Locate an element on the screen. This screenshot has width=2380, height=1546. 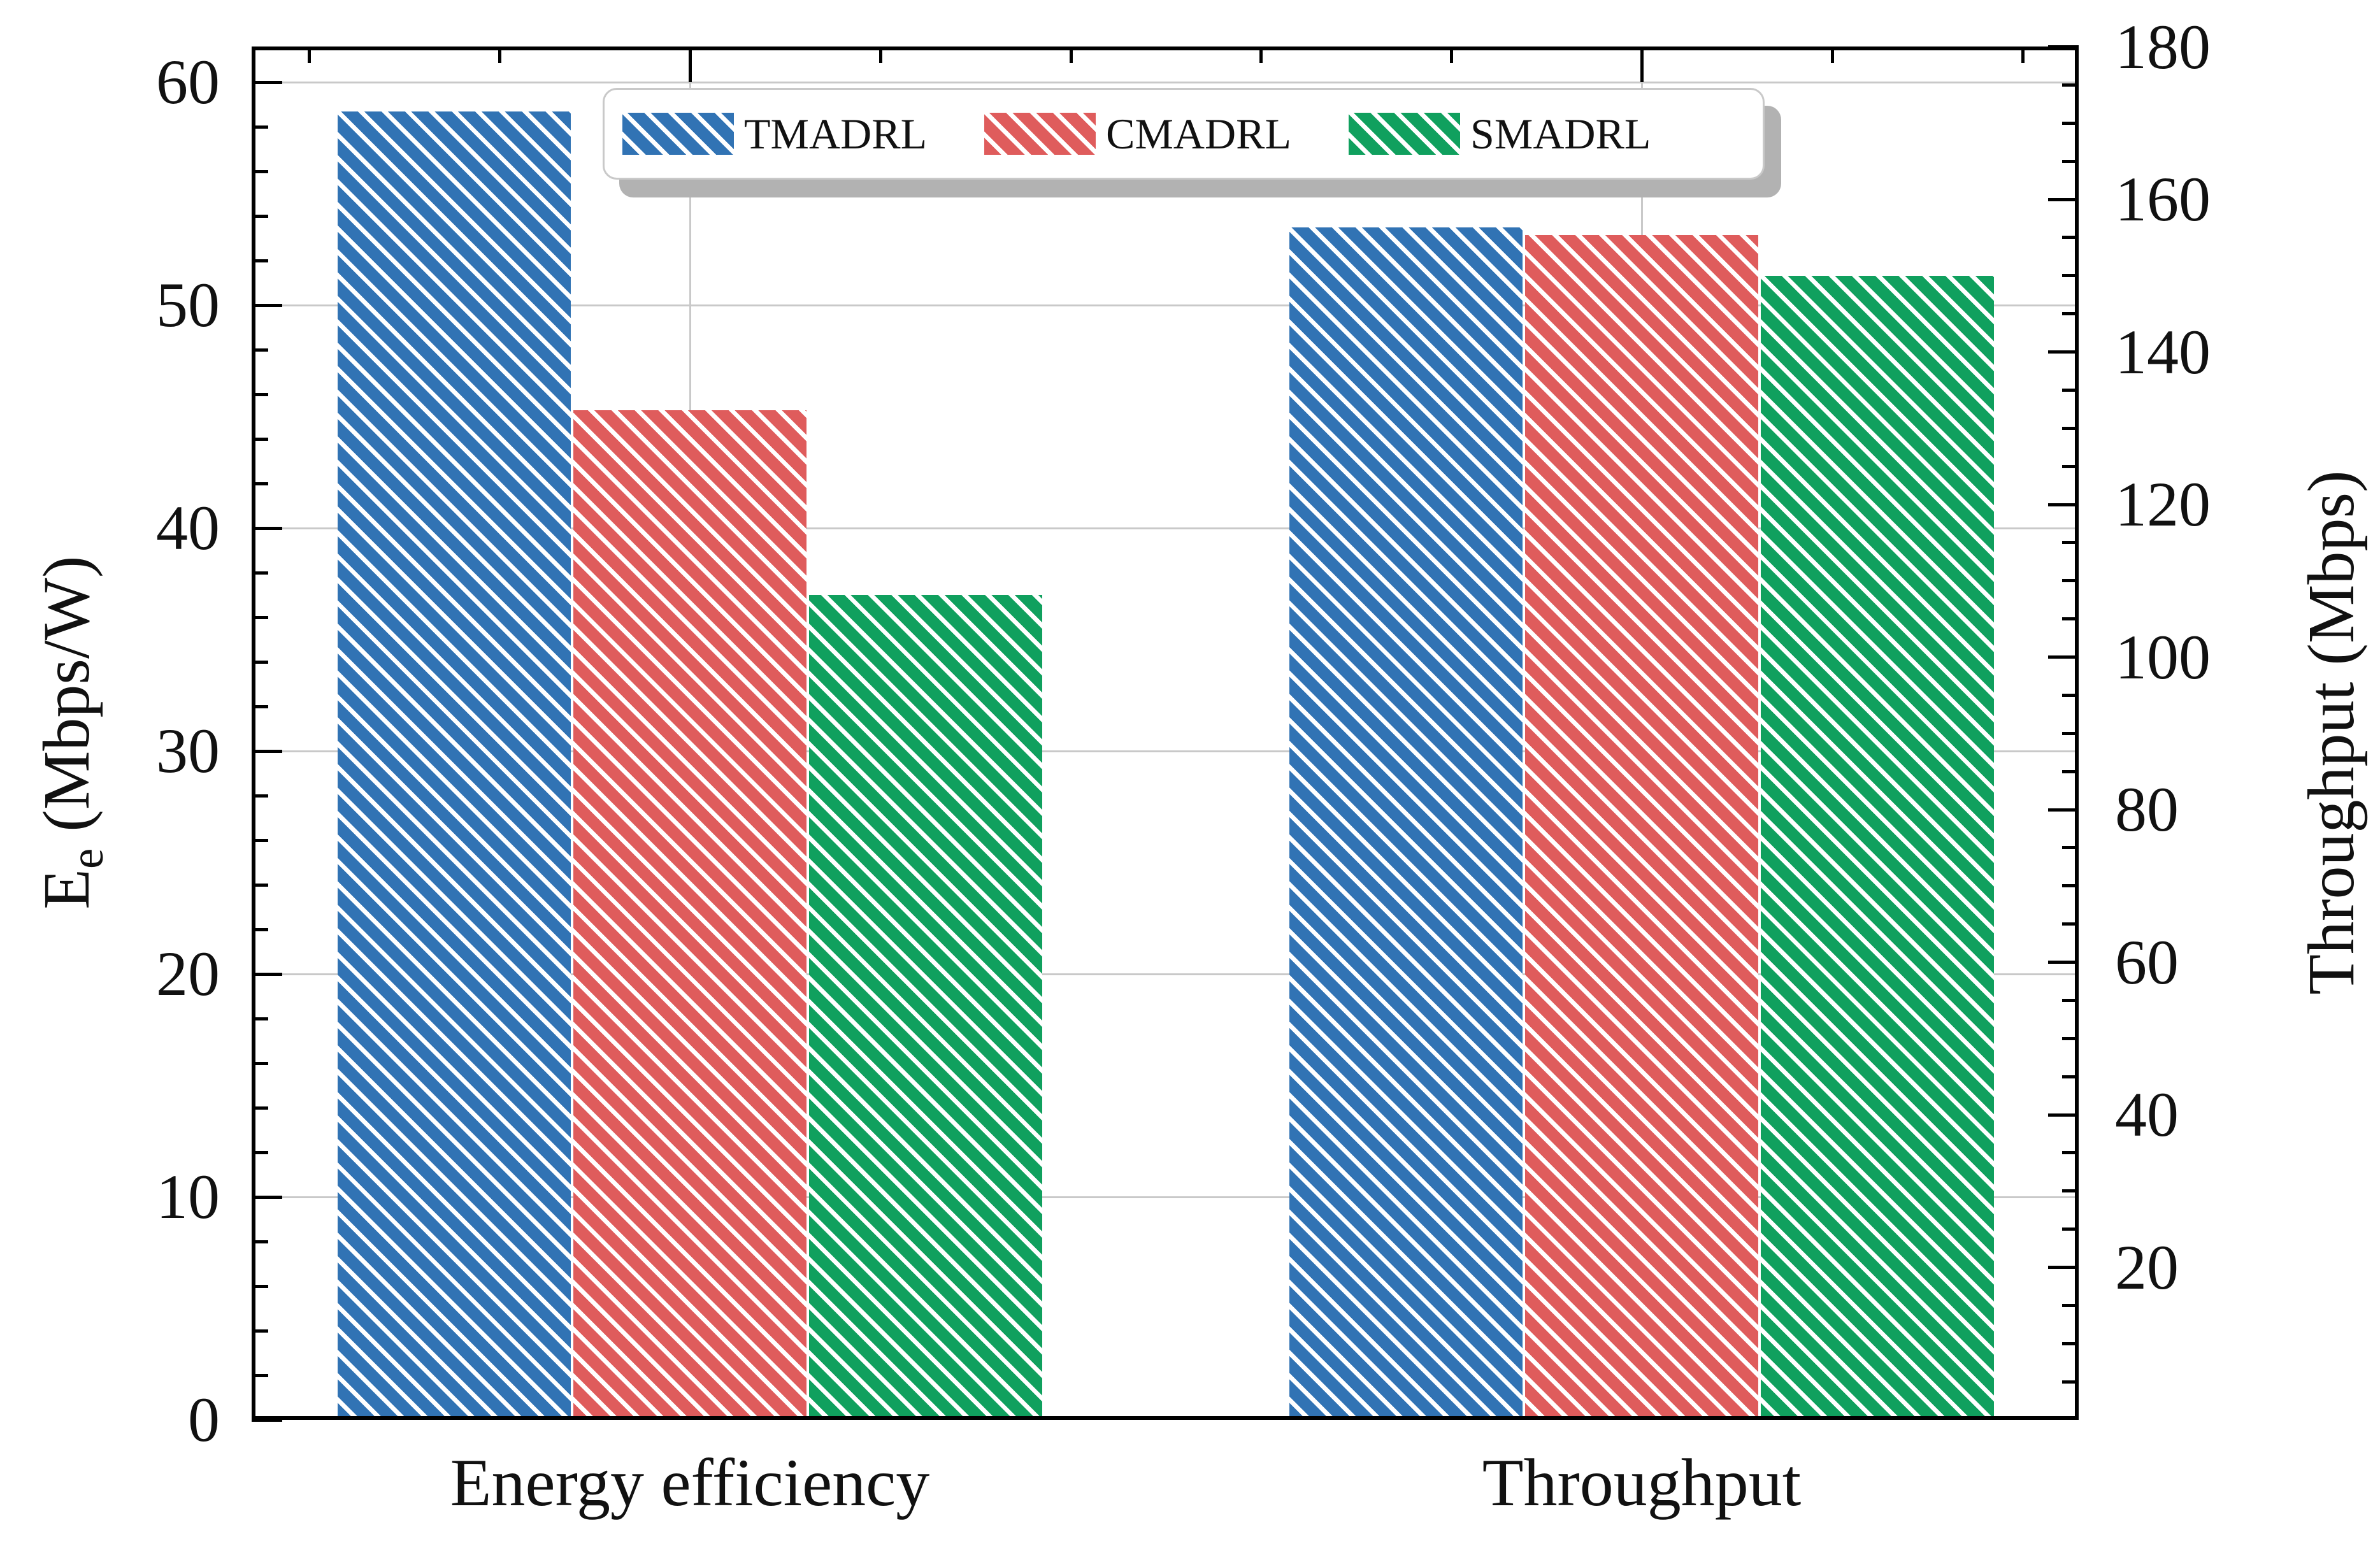
right-spine is located at coordinates (2077, 733).